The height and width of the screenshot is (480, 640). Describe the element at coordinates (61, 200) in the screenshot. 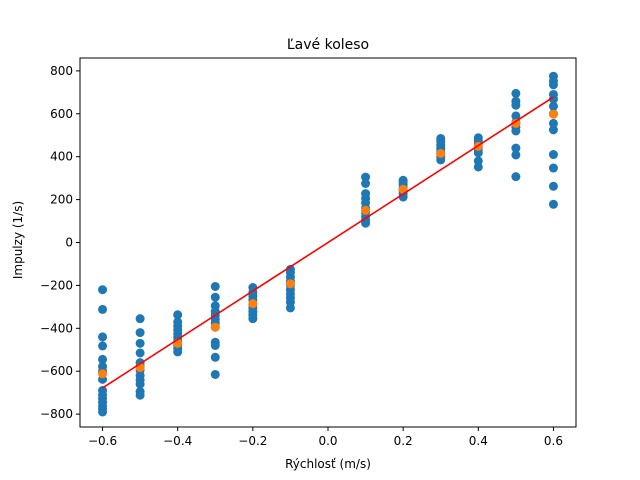

I see `y-tick-label: 200` at that location.